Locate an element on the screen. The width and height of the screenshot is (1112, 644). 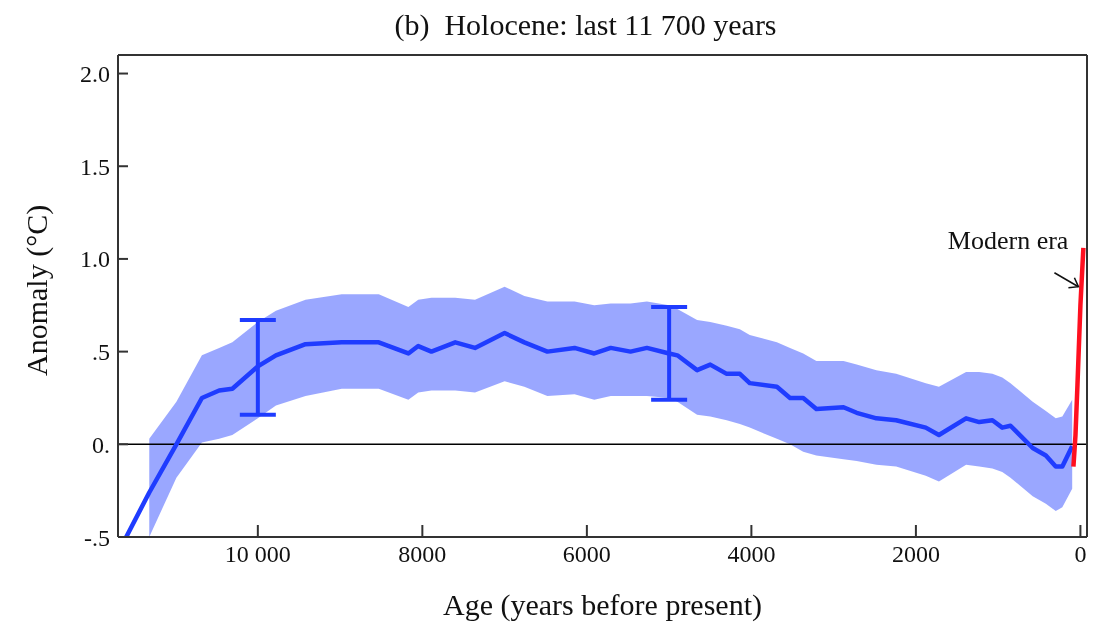
x-tick-label: 6000 is located at coordinates (586, 554).